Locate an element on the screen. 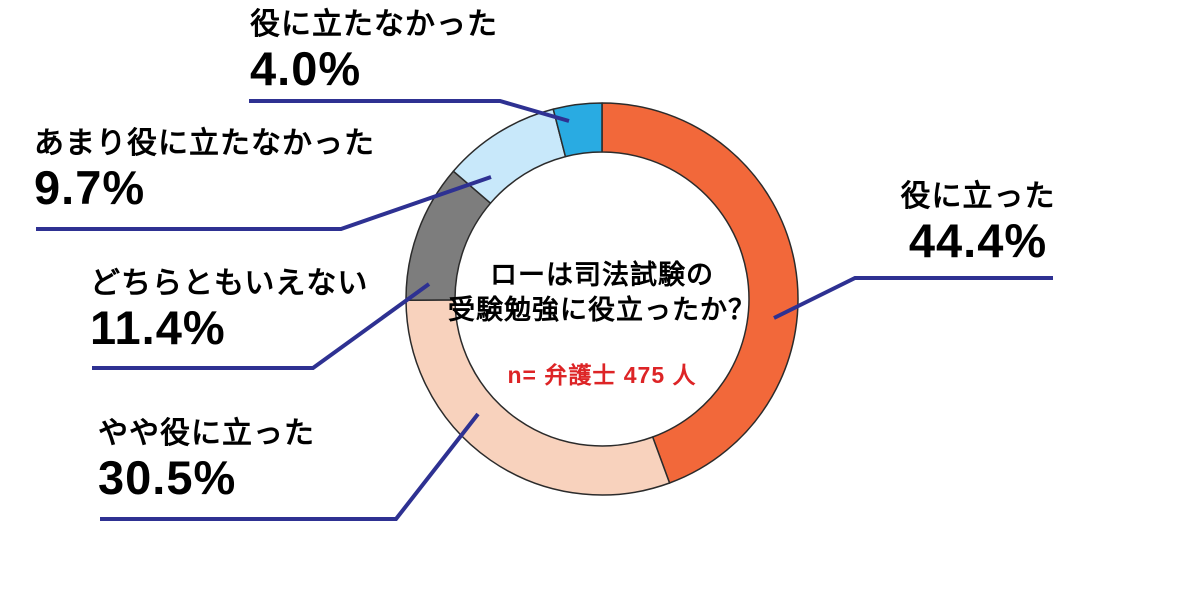  callout-not-useful: 役に立たなかった 4.0% is located at coordinates (374, 49).